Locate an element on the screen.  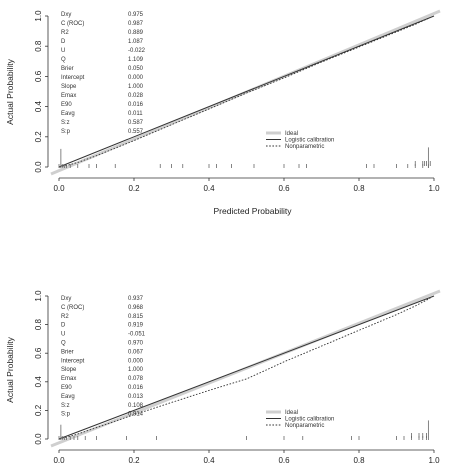
stat-value: 0.914 is located at coordinates (136, 415).